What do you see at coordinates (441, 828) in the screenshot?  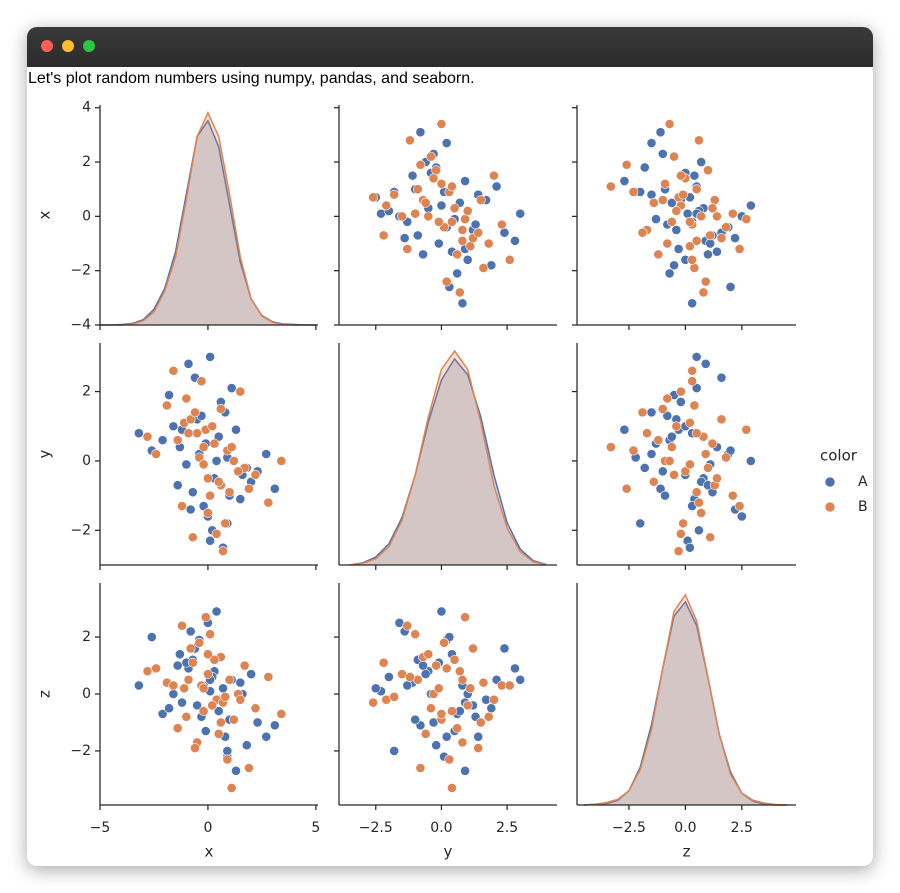 I see `x-tick-label: 0.0` at bounding box center [441, 828].